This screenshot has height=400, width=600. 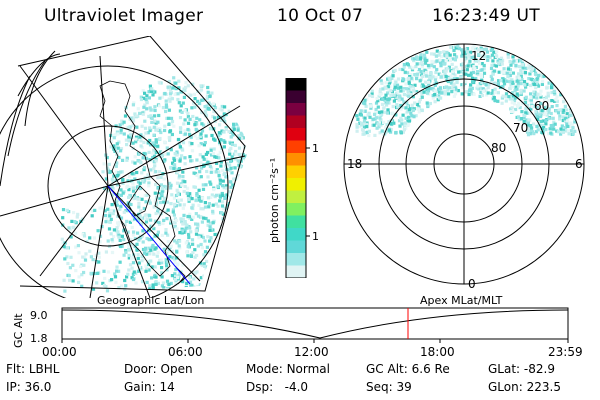 I want to click on mlat-label-80: 80, so click(x=498, y=148).